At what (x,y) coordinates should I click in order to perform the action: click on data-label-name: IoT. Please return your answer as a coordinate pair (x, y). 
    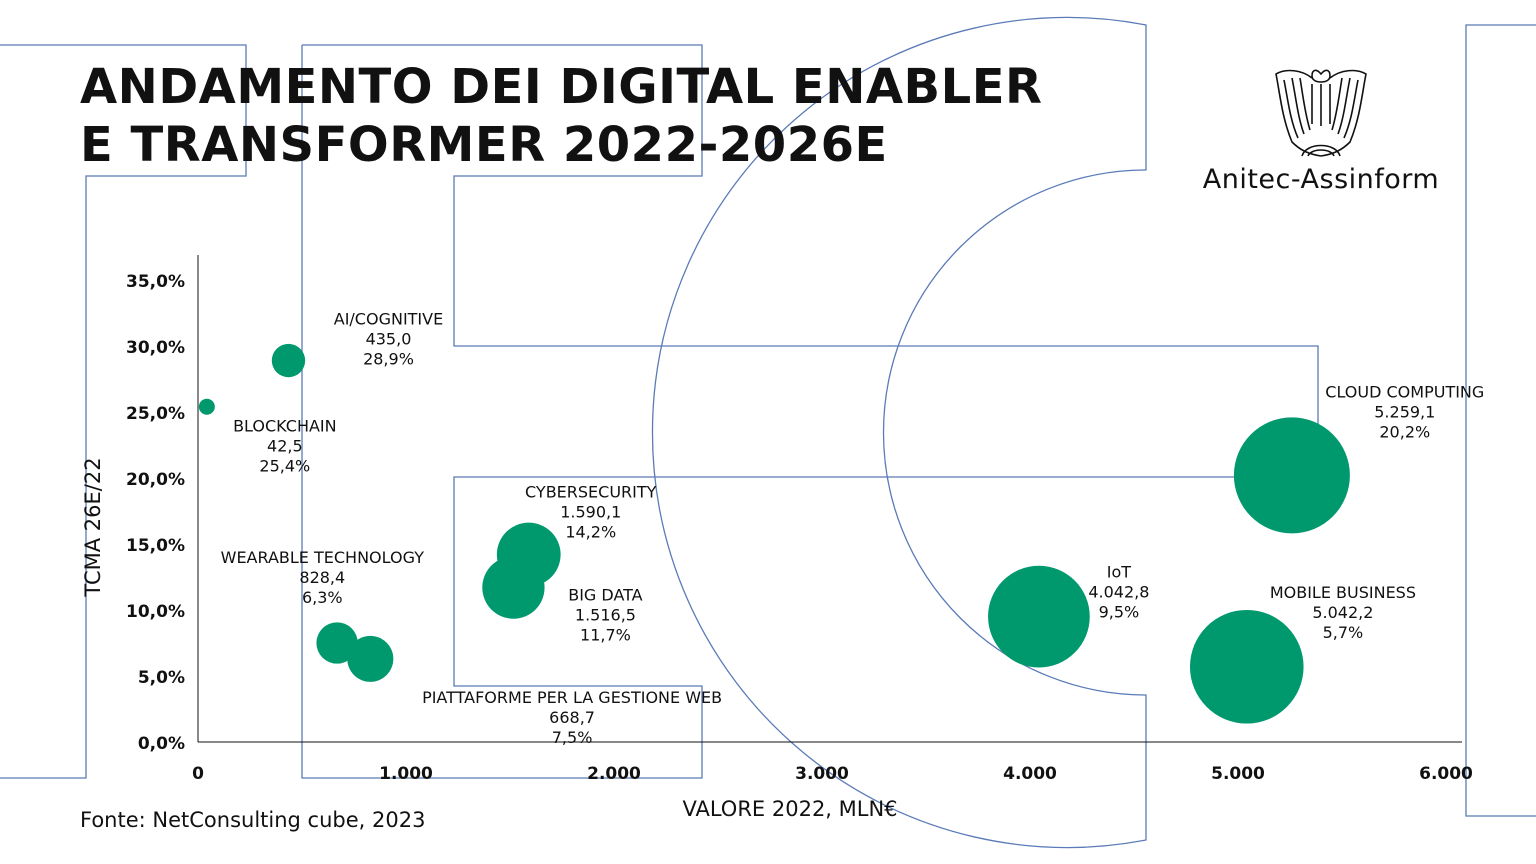
    Looking at the image, I should click on (1119, 572).